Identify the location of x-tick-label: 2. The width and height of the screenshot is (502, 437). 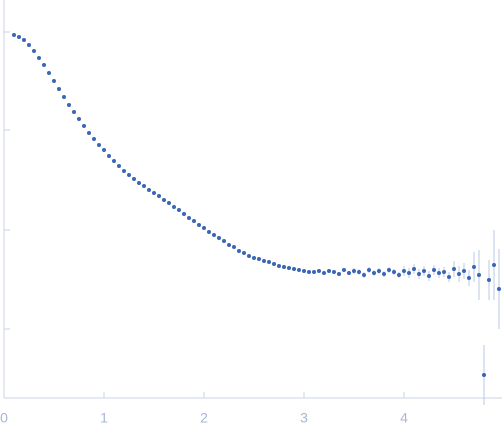
(204, 418).